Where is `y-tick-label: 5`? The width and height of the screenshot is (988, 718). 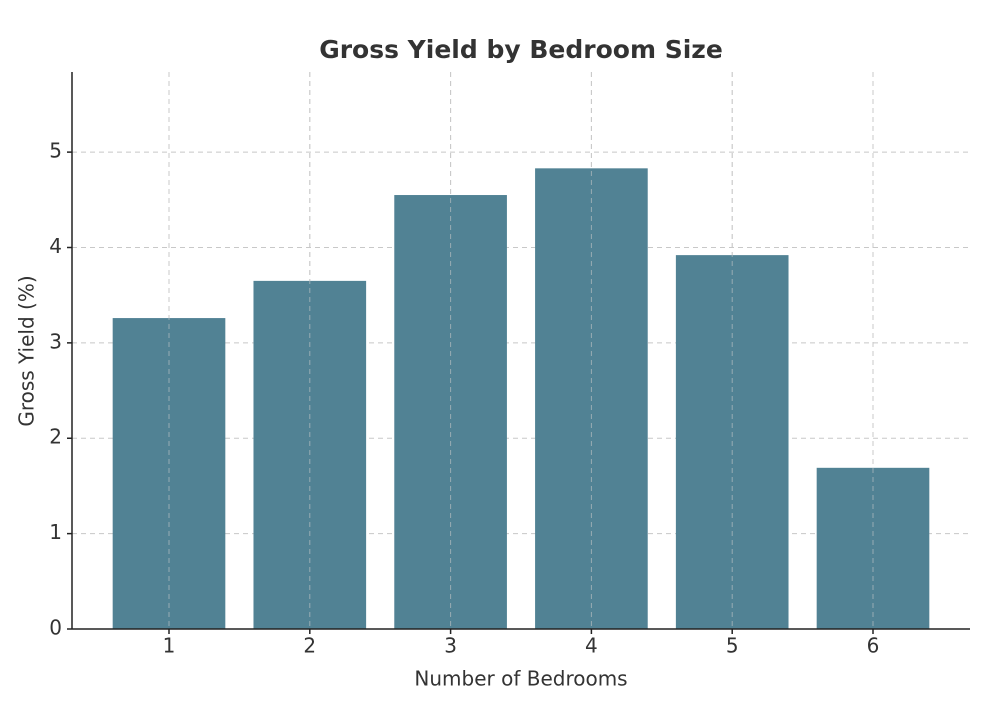
y-tick-label: 5 is located at coordinates (55, 151).